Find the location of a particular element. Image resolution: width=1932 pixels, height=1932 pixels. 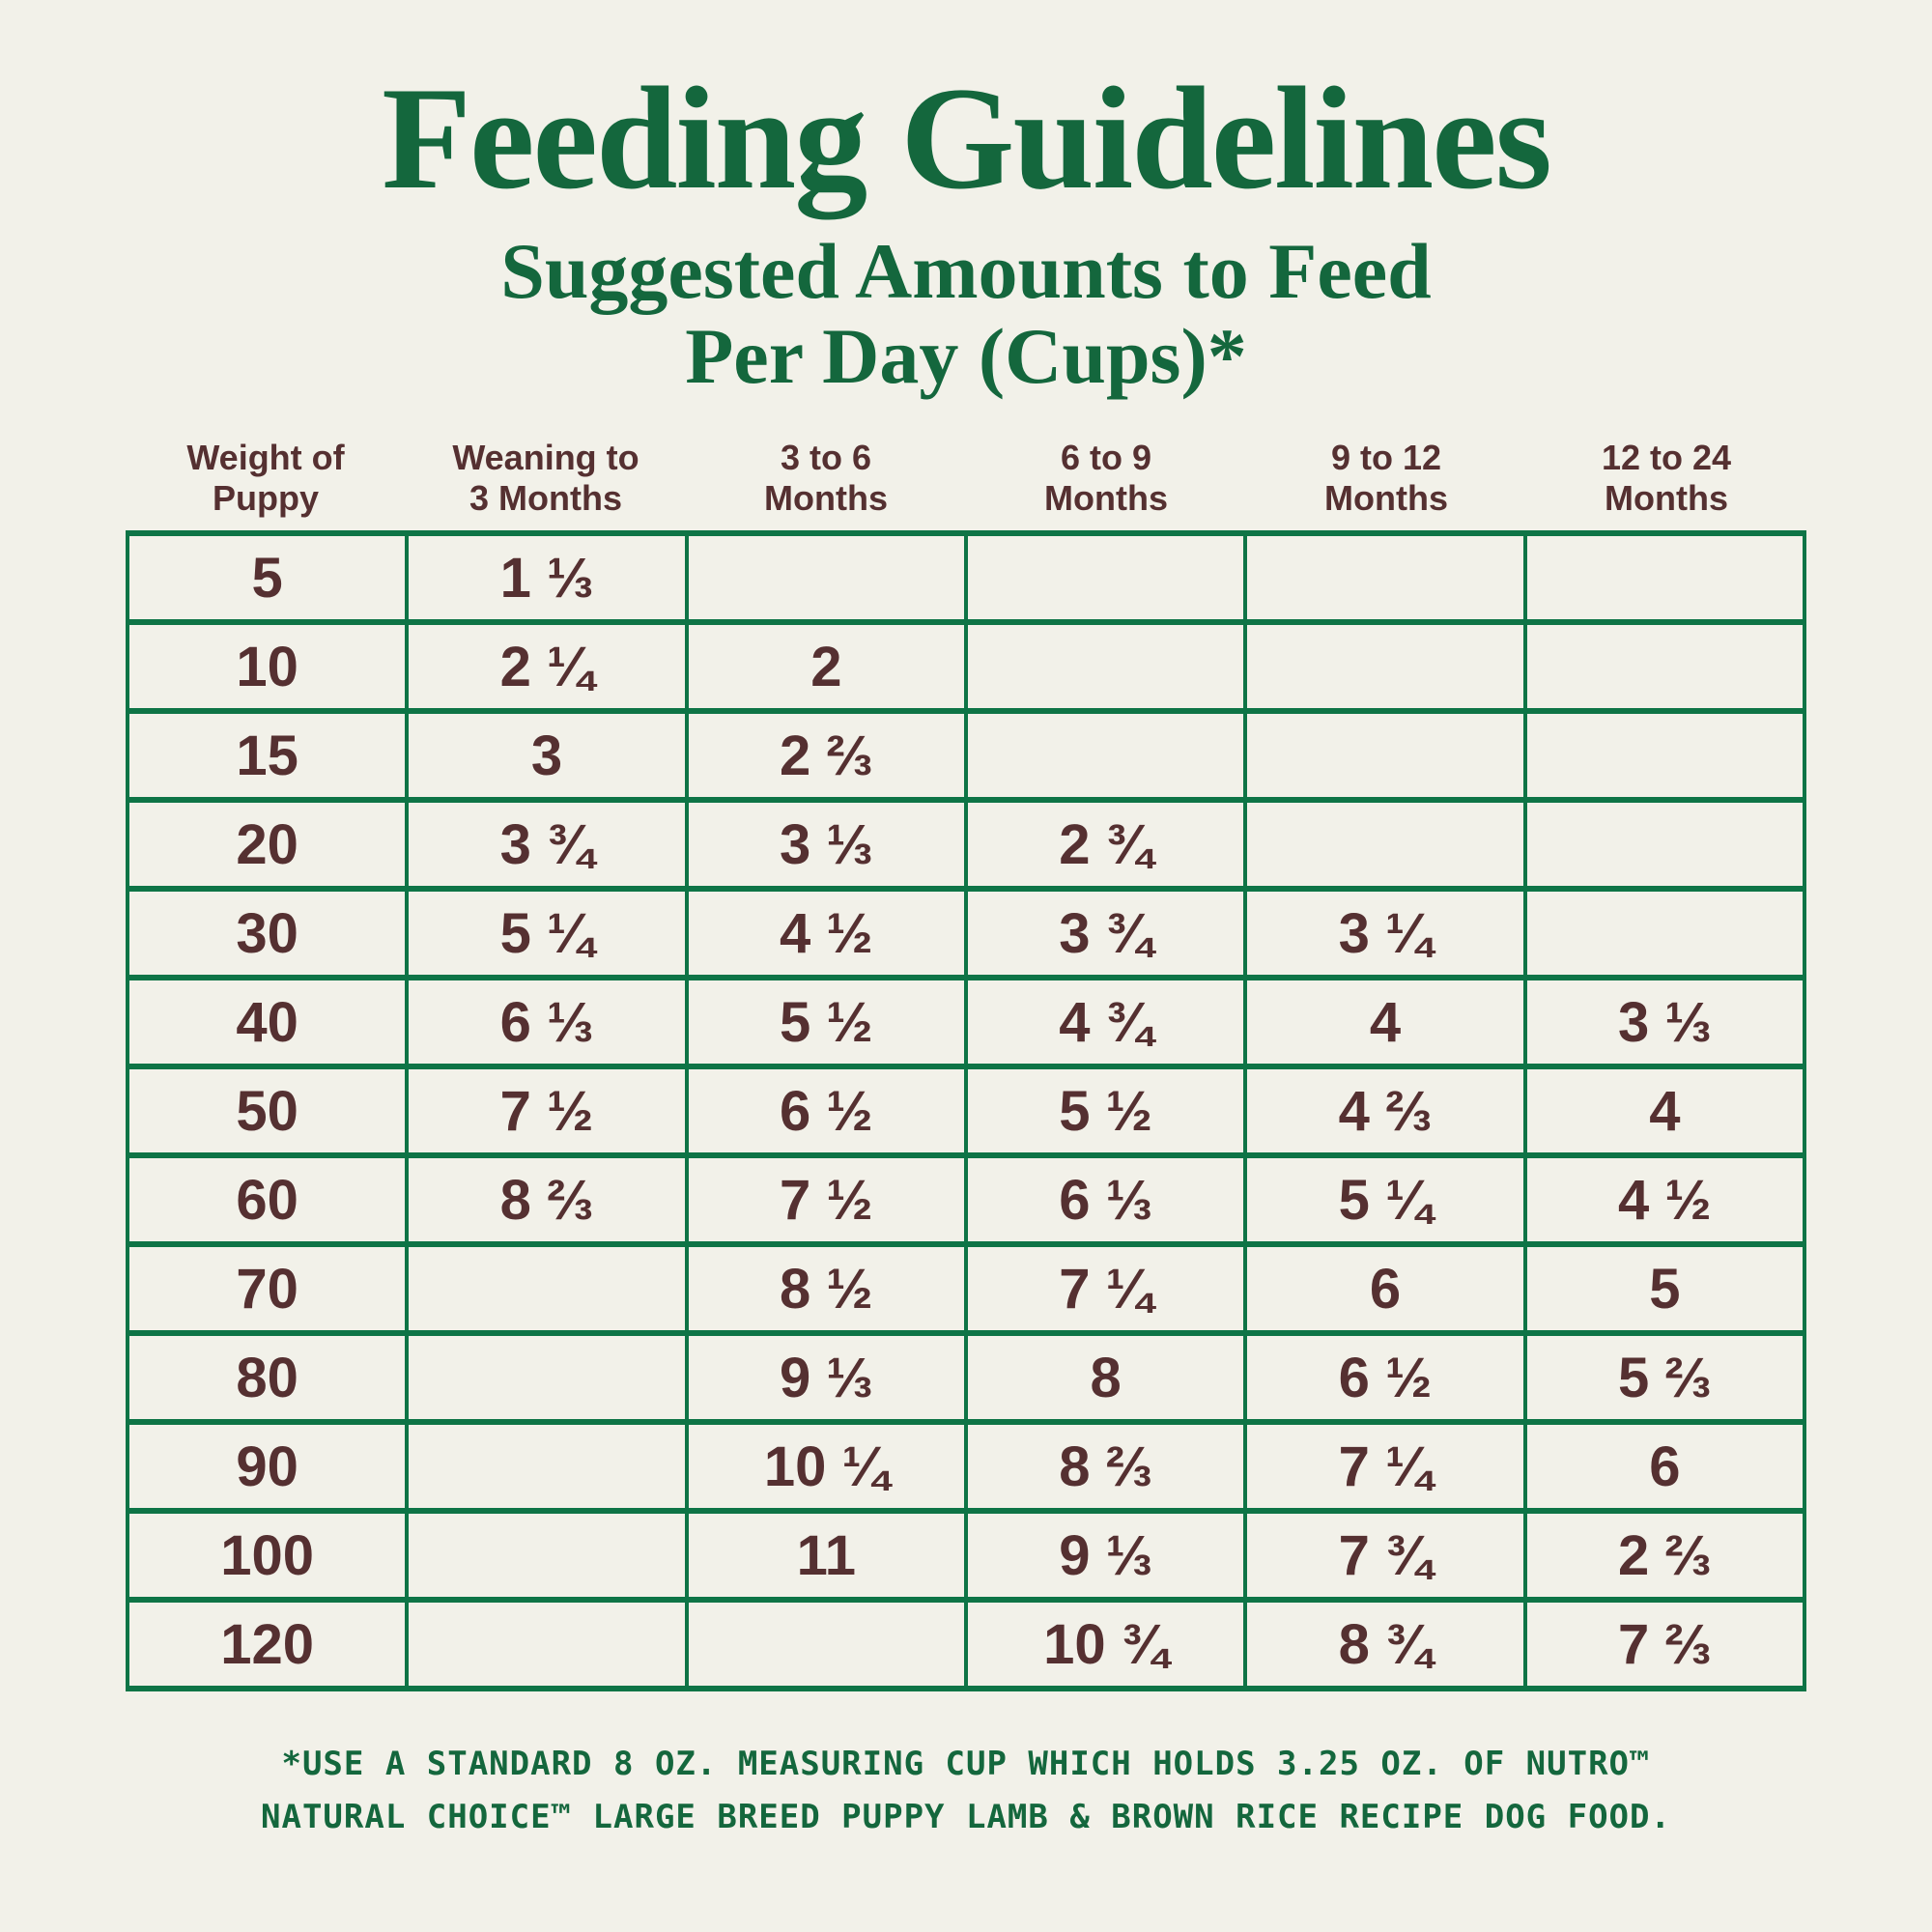

amount-cell: 3 ¾ is located at coordinates (1105, 933).